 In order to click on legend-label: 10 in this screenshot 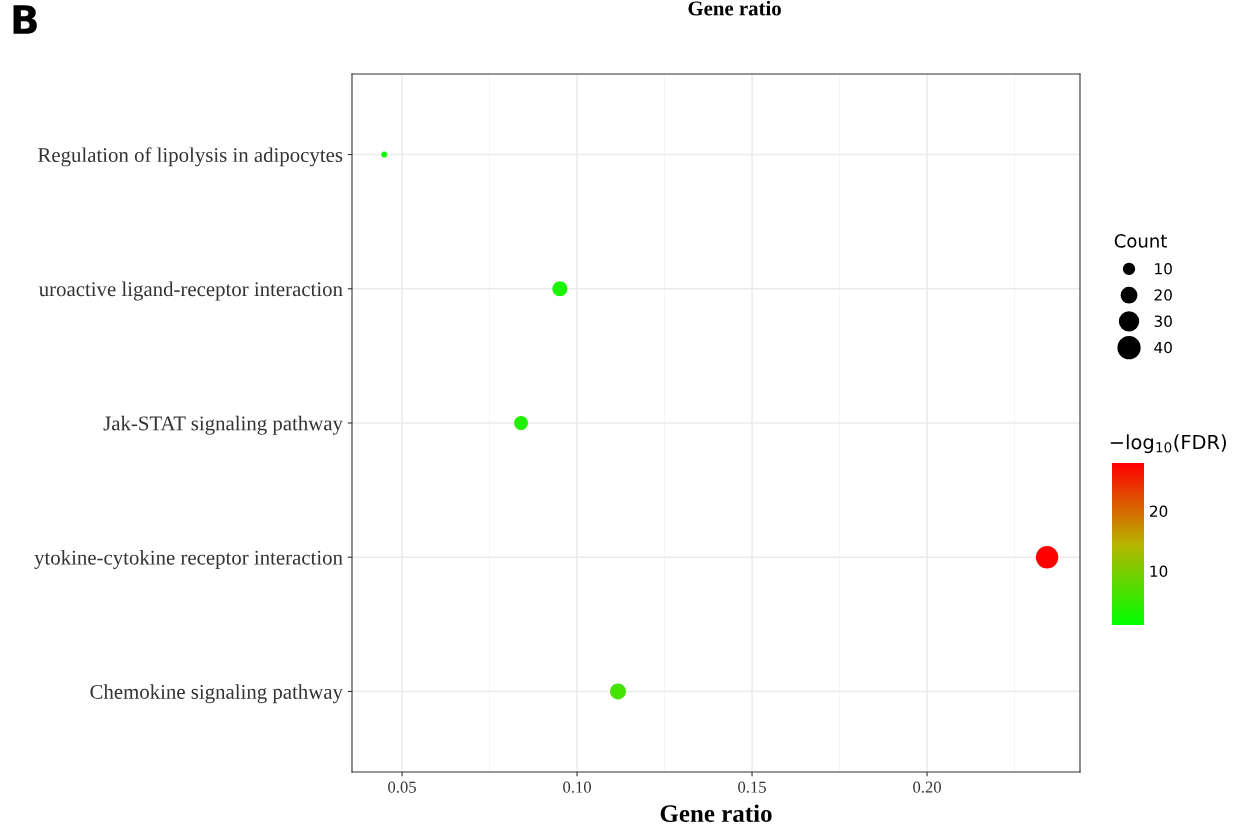, I will do `click(1163, 268)`.